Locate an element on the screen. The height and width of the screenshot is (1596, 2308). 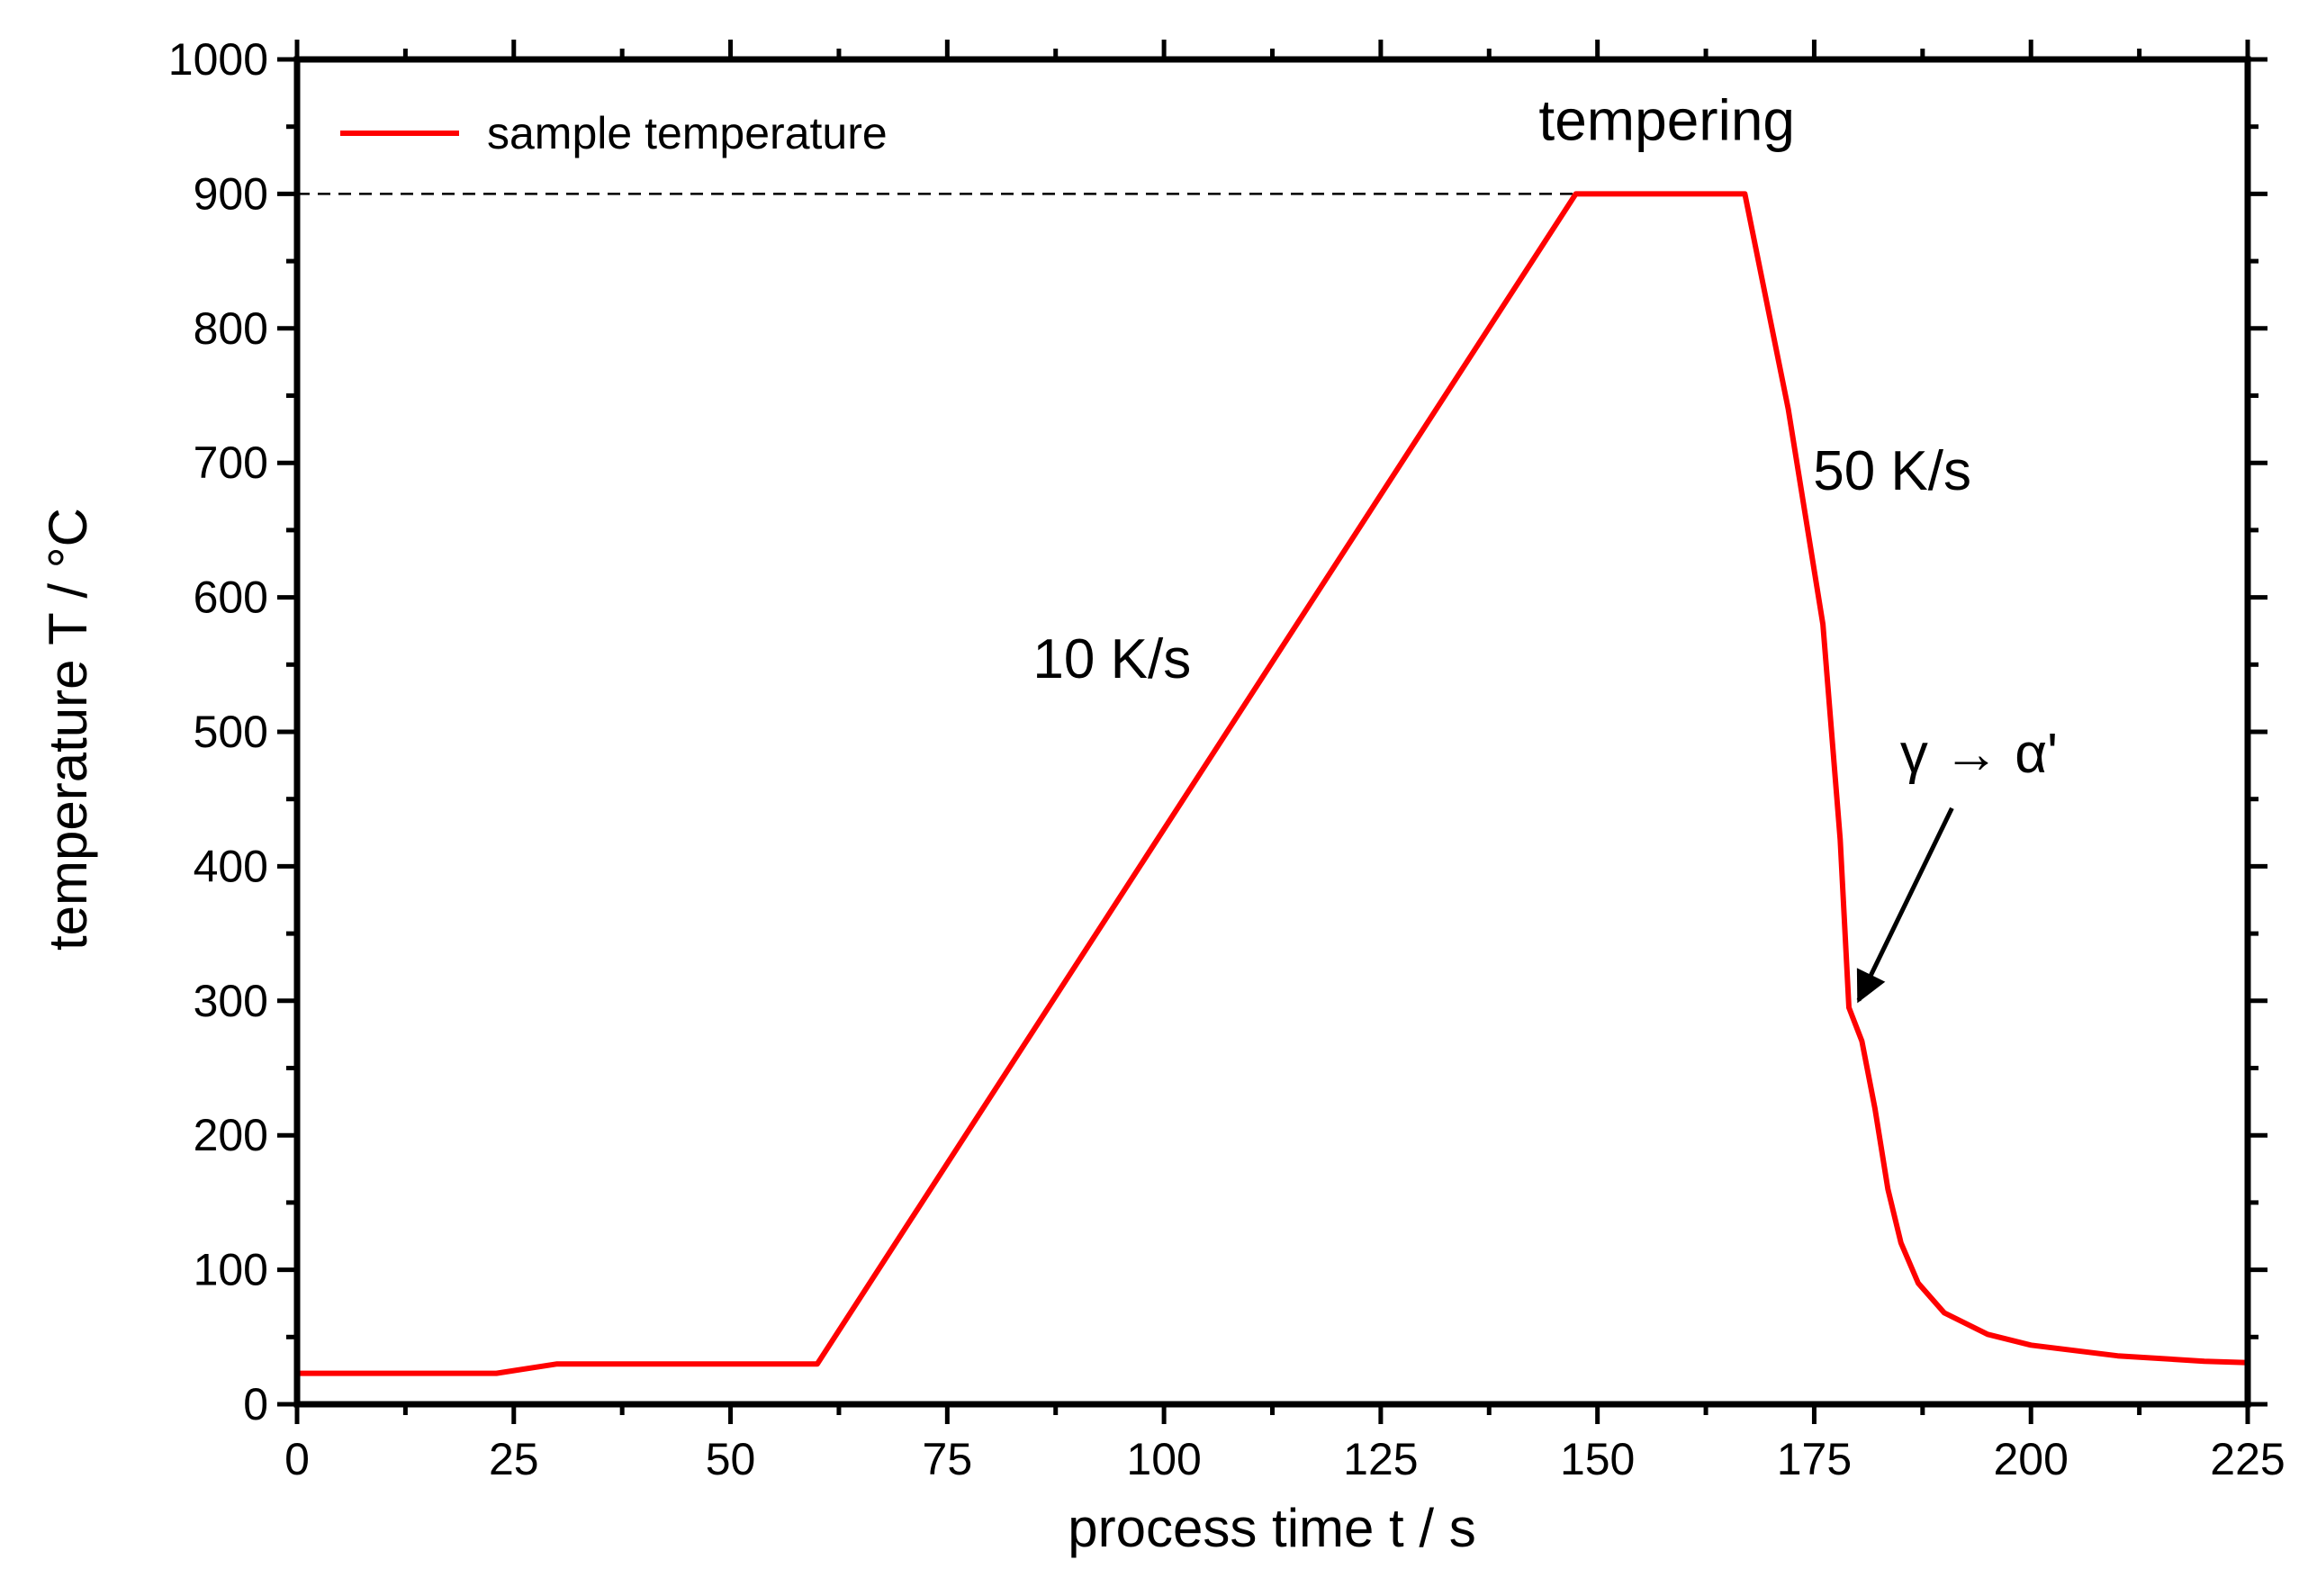
annotation-10-k-s: 10 K/s is located at coordinates (1111, 659).